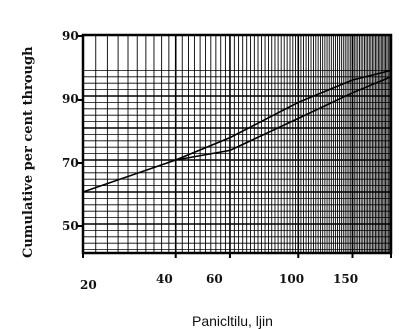  Describe the element at coordinates (232, 321) in the screenshot. I see `x-axis-label: Panicltilu, lјin` at that location.